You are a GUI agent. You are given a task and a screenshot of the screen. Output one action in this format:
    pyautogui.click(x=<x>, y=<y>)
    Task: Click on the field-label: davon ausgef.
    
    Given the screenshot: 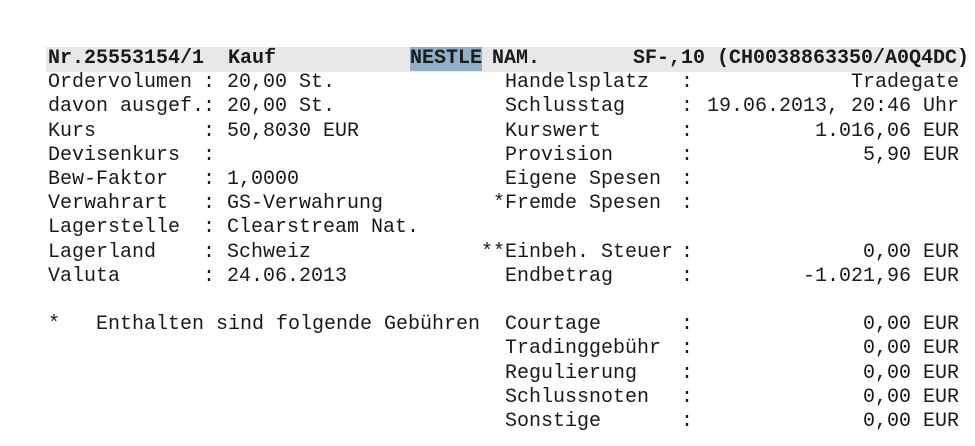 What is the action you would take?
    pyautogui.click(x=126, y=107)
    